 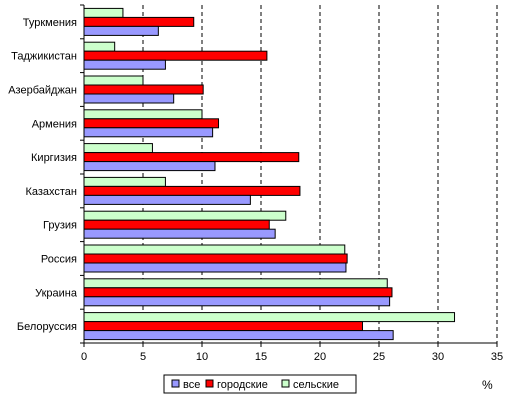 What do you see at coordinates (316, 385) in the screenshot?
I see `legend-label: сельские` at bounding box center [316, 385].